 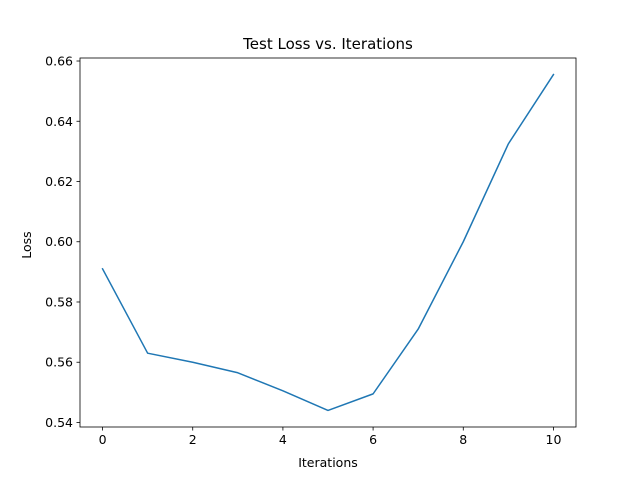 I want to click on x-tick-label: 6, so click(x=373, y=439).